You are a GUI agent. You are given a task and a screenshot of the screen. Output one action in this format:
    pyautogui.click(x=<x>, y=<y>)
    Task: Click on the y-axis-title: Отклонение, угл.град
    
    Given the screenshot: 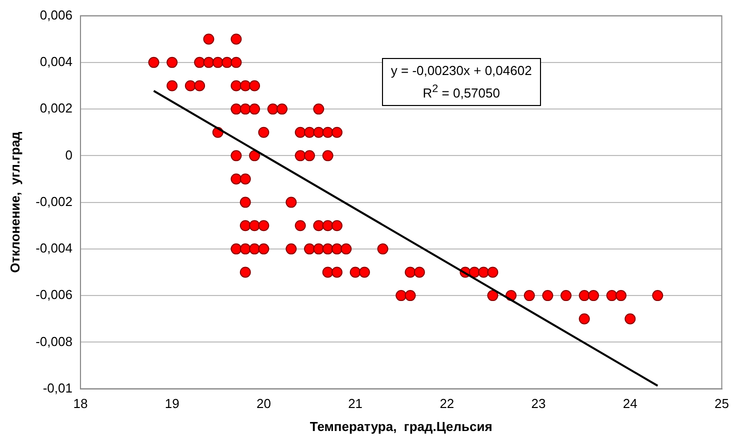 What is the action you would take?
    pyautogui.click(x=14, y=201)
    